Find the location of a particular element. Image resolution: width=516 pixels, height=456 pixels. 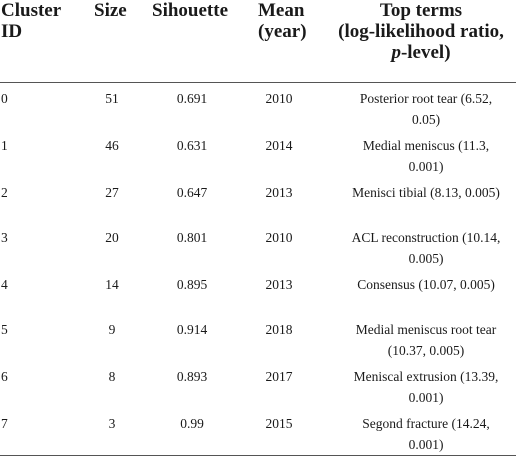

cell-silhouette: 0.631 is located at coordinates (192, 145).